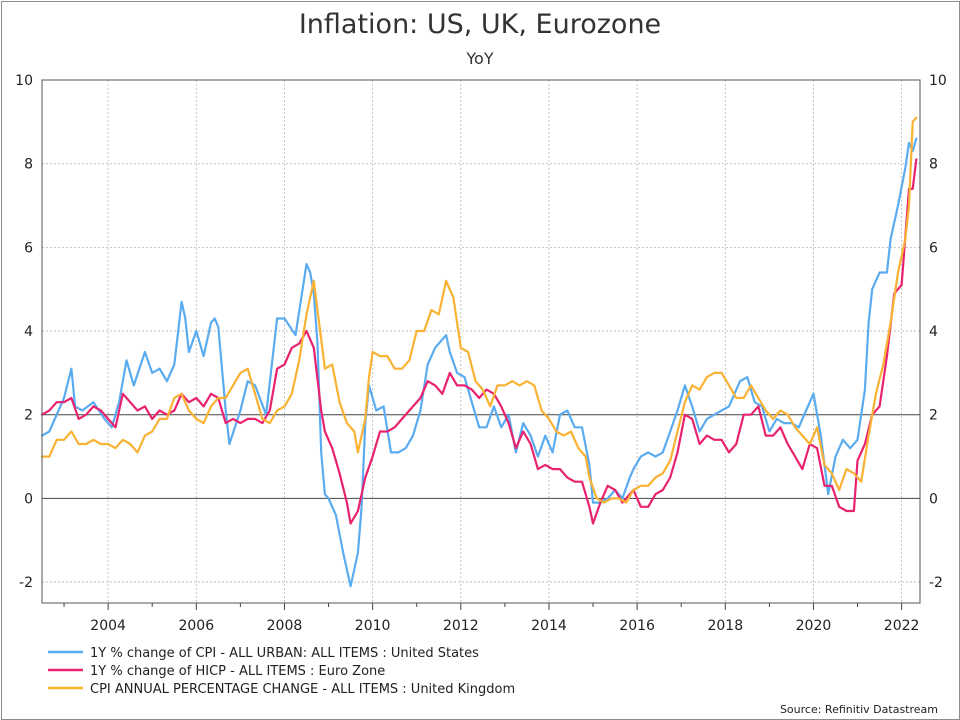 The height and width of the screenshot is (720, 960). What do you see at coordinates (933, 499) in the screenshot?
I see `y-tick-label-right: 0` at bounding box center [933, 499].